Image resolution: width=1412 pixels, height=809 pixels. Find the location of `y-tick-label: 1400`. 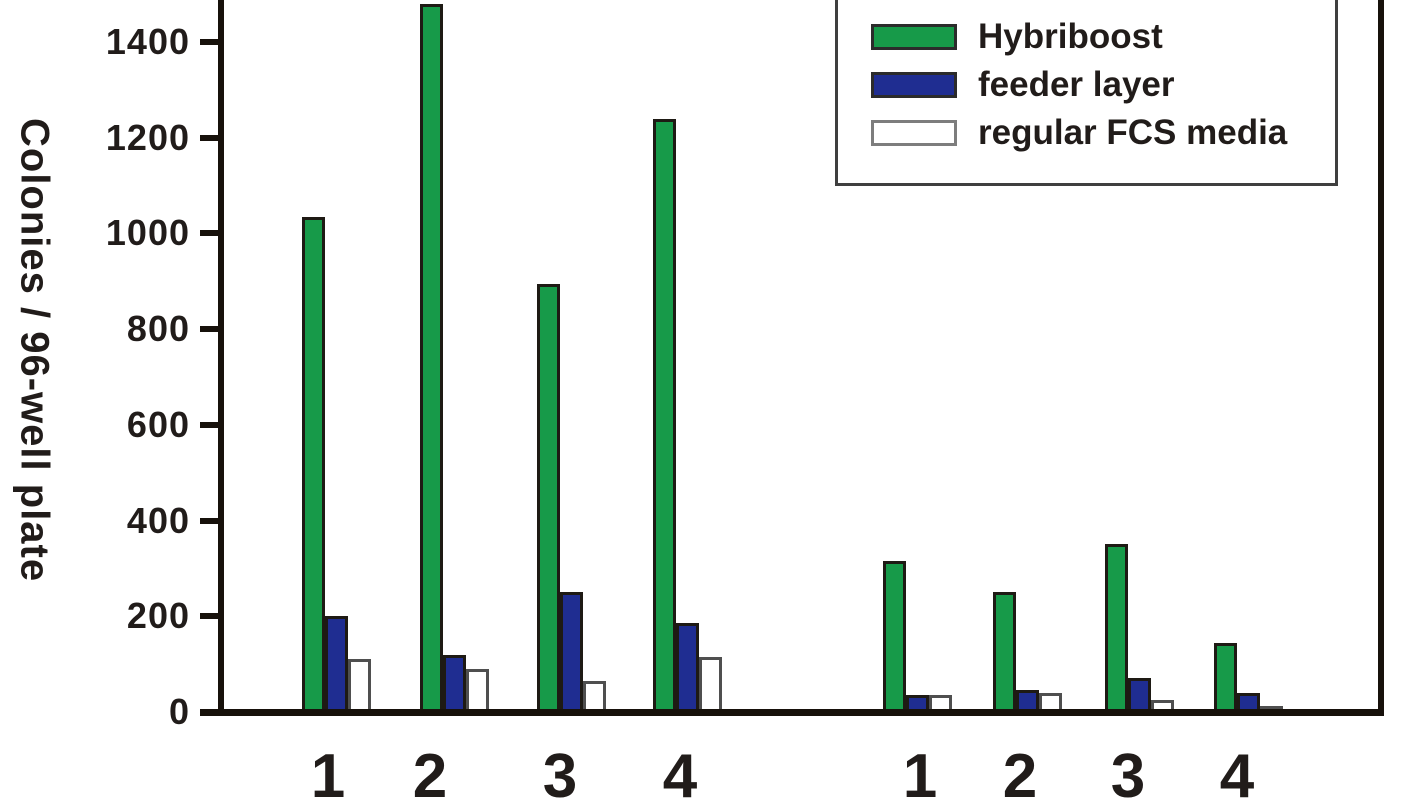

y-tick-label: 1400 is located at coordinates (147, 41).